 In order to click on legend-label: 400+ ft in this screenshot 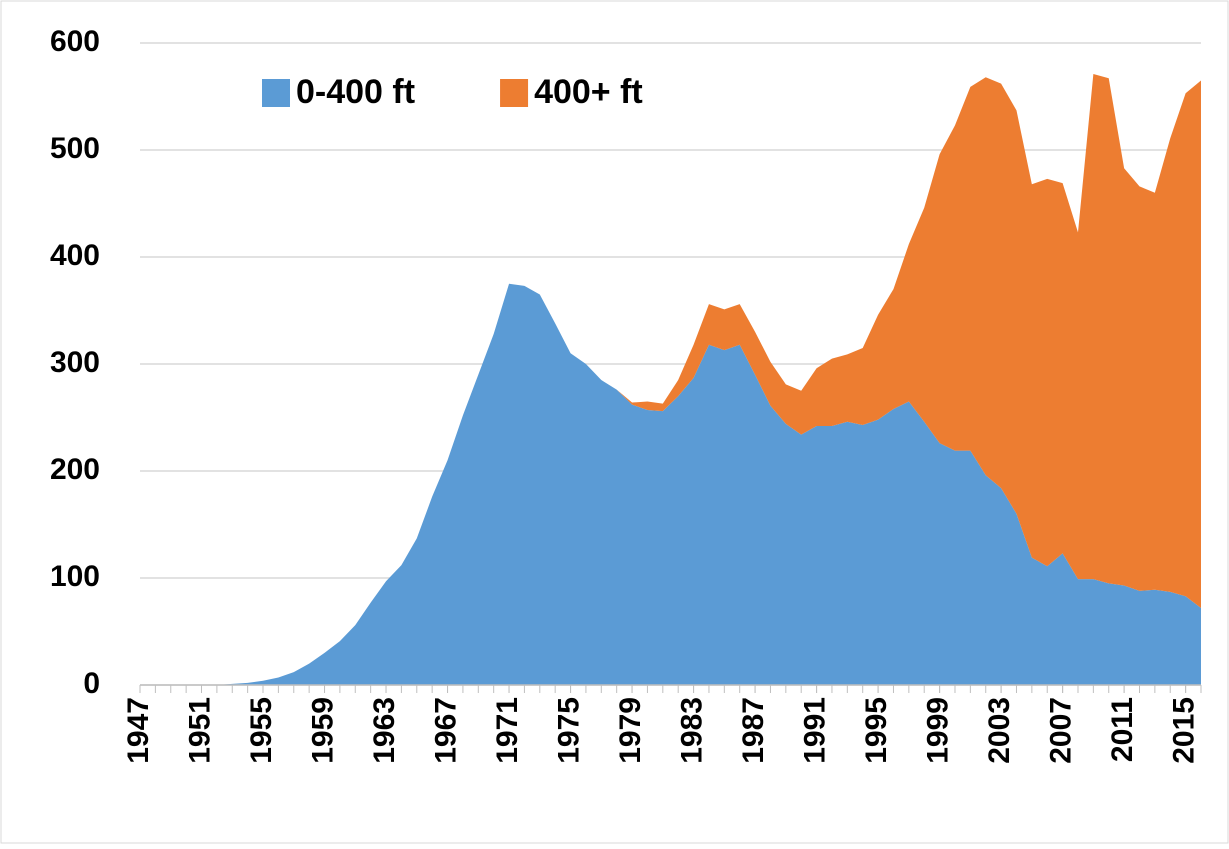, I will do `click(588, 92)`.